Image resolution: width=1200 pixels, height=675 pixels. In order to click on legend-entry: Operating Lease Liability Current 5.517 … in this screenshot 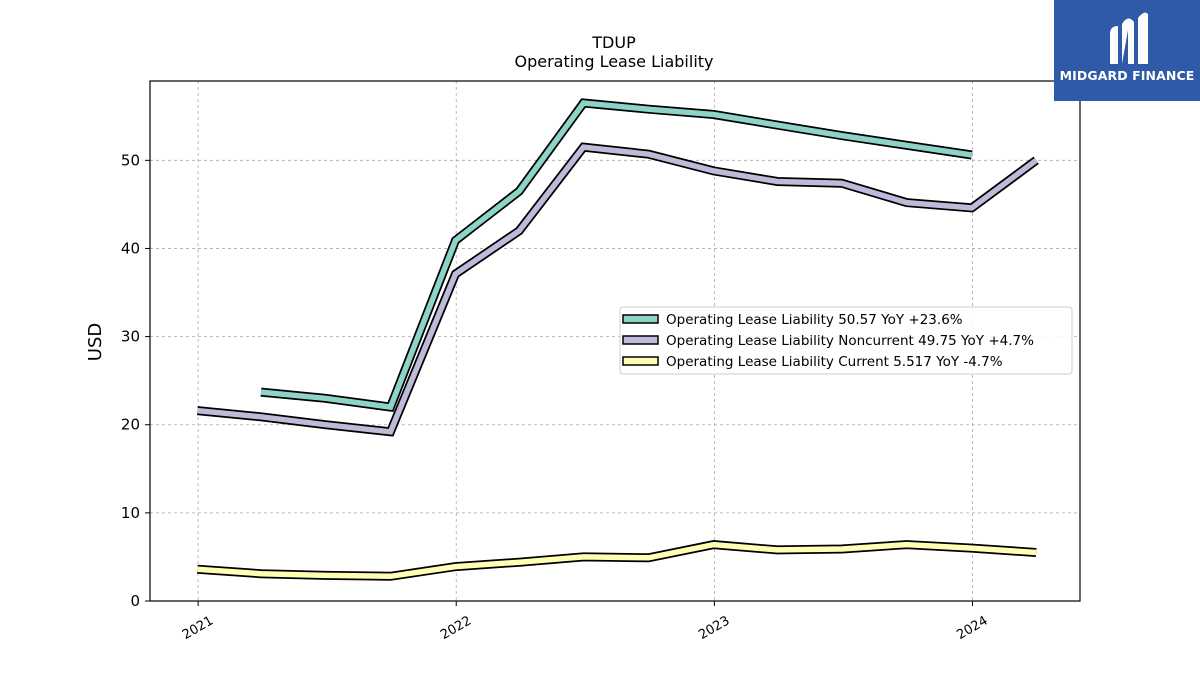, I will do `click(834, 362)`.